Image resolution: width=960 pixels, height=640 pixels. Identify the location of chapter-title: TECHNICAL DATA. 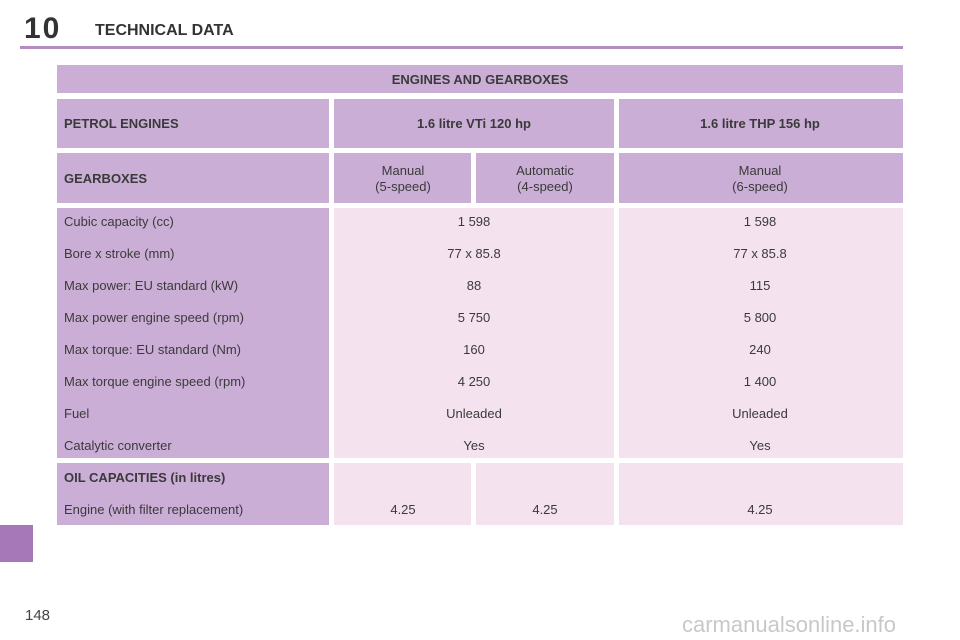
(164, 30).